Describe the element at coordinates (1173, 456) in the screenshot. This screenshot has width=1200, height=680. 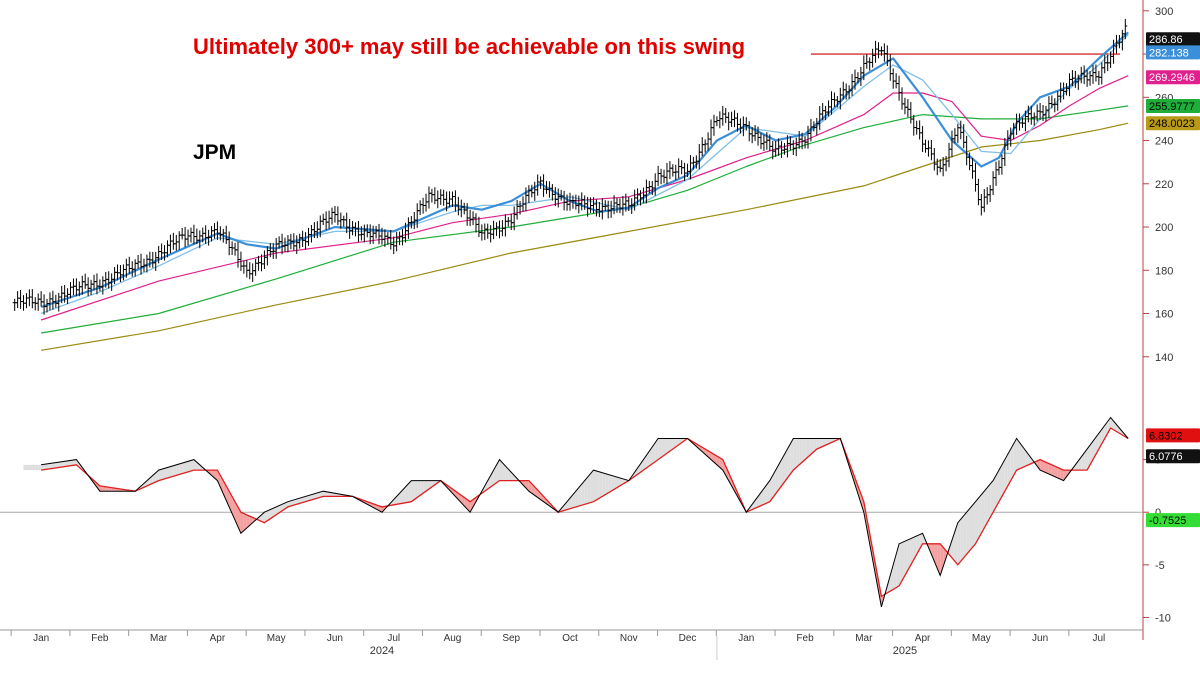
I see `oscillator-value-label: 6.0776` at that location.